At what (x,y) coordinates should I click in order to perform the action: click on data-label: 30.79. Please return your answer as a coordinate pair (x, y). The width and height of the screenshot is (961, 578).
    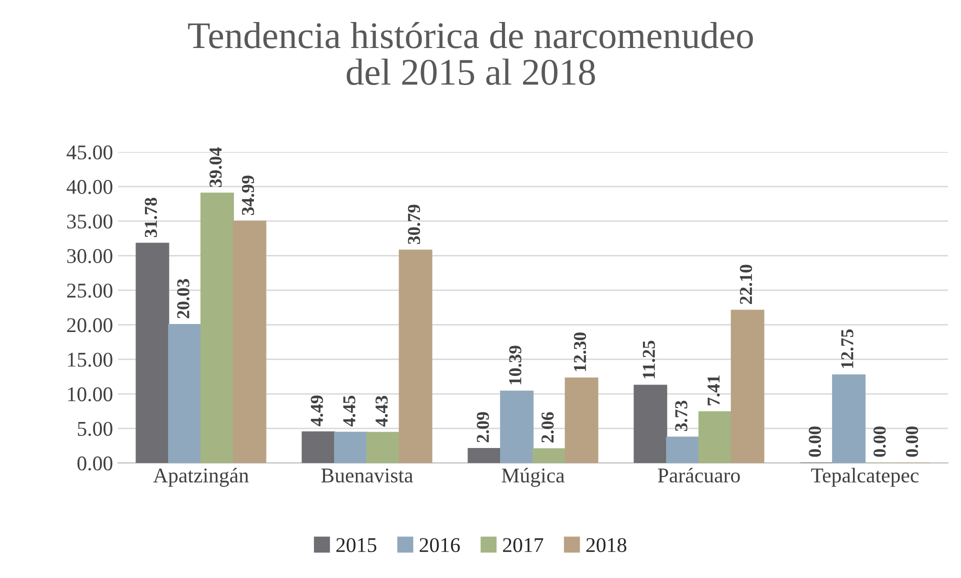
    Looking at the image, I should click on (414, 224).